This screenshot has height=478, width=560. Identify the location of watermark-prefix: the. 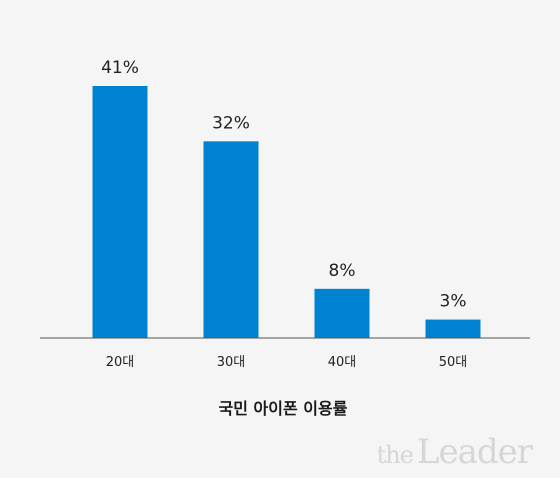
(395, 455).